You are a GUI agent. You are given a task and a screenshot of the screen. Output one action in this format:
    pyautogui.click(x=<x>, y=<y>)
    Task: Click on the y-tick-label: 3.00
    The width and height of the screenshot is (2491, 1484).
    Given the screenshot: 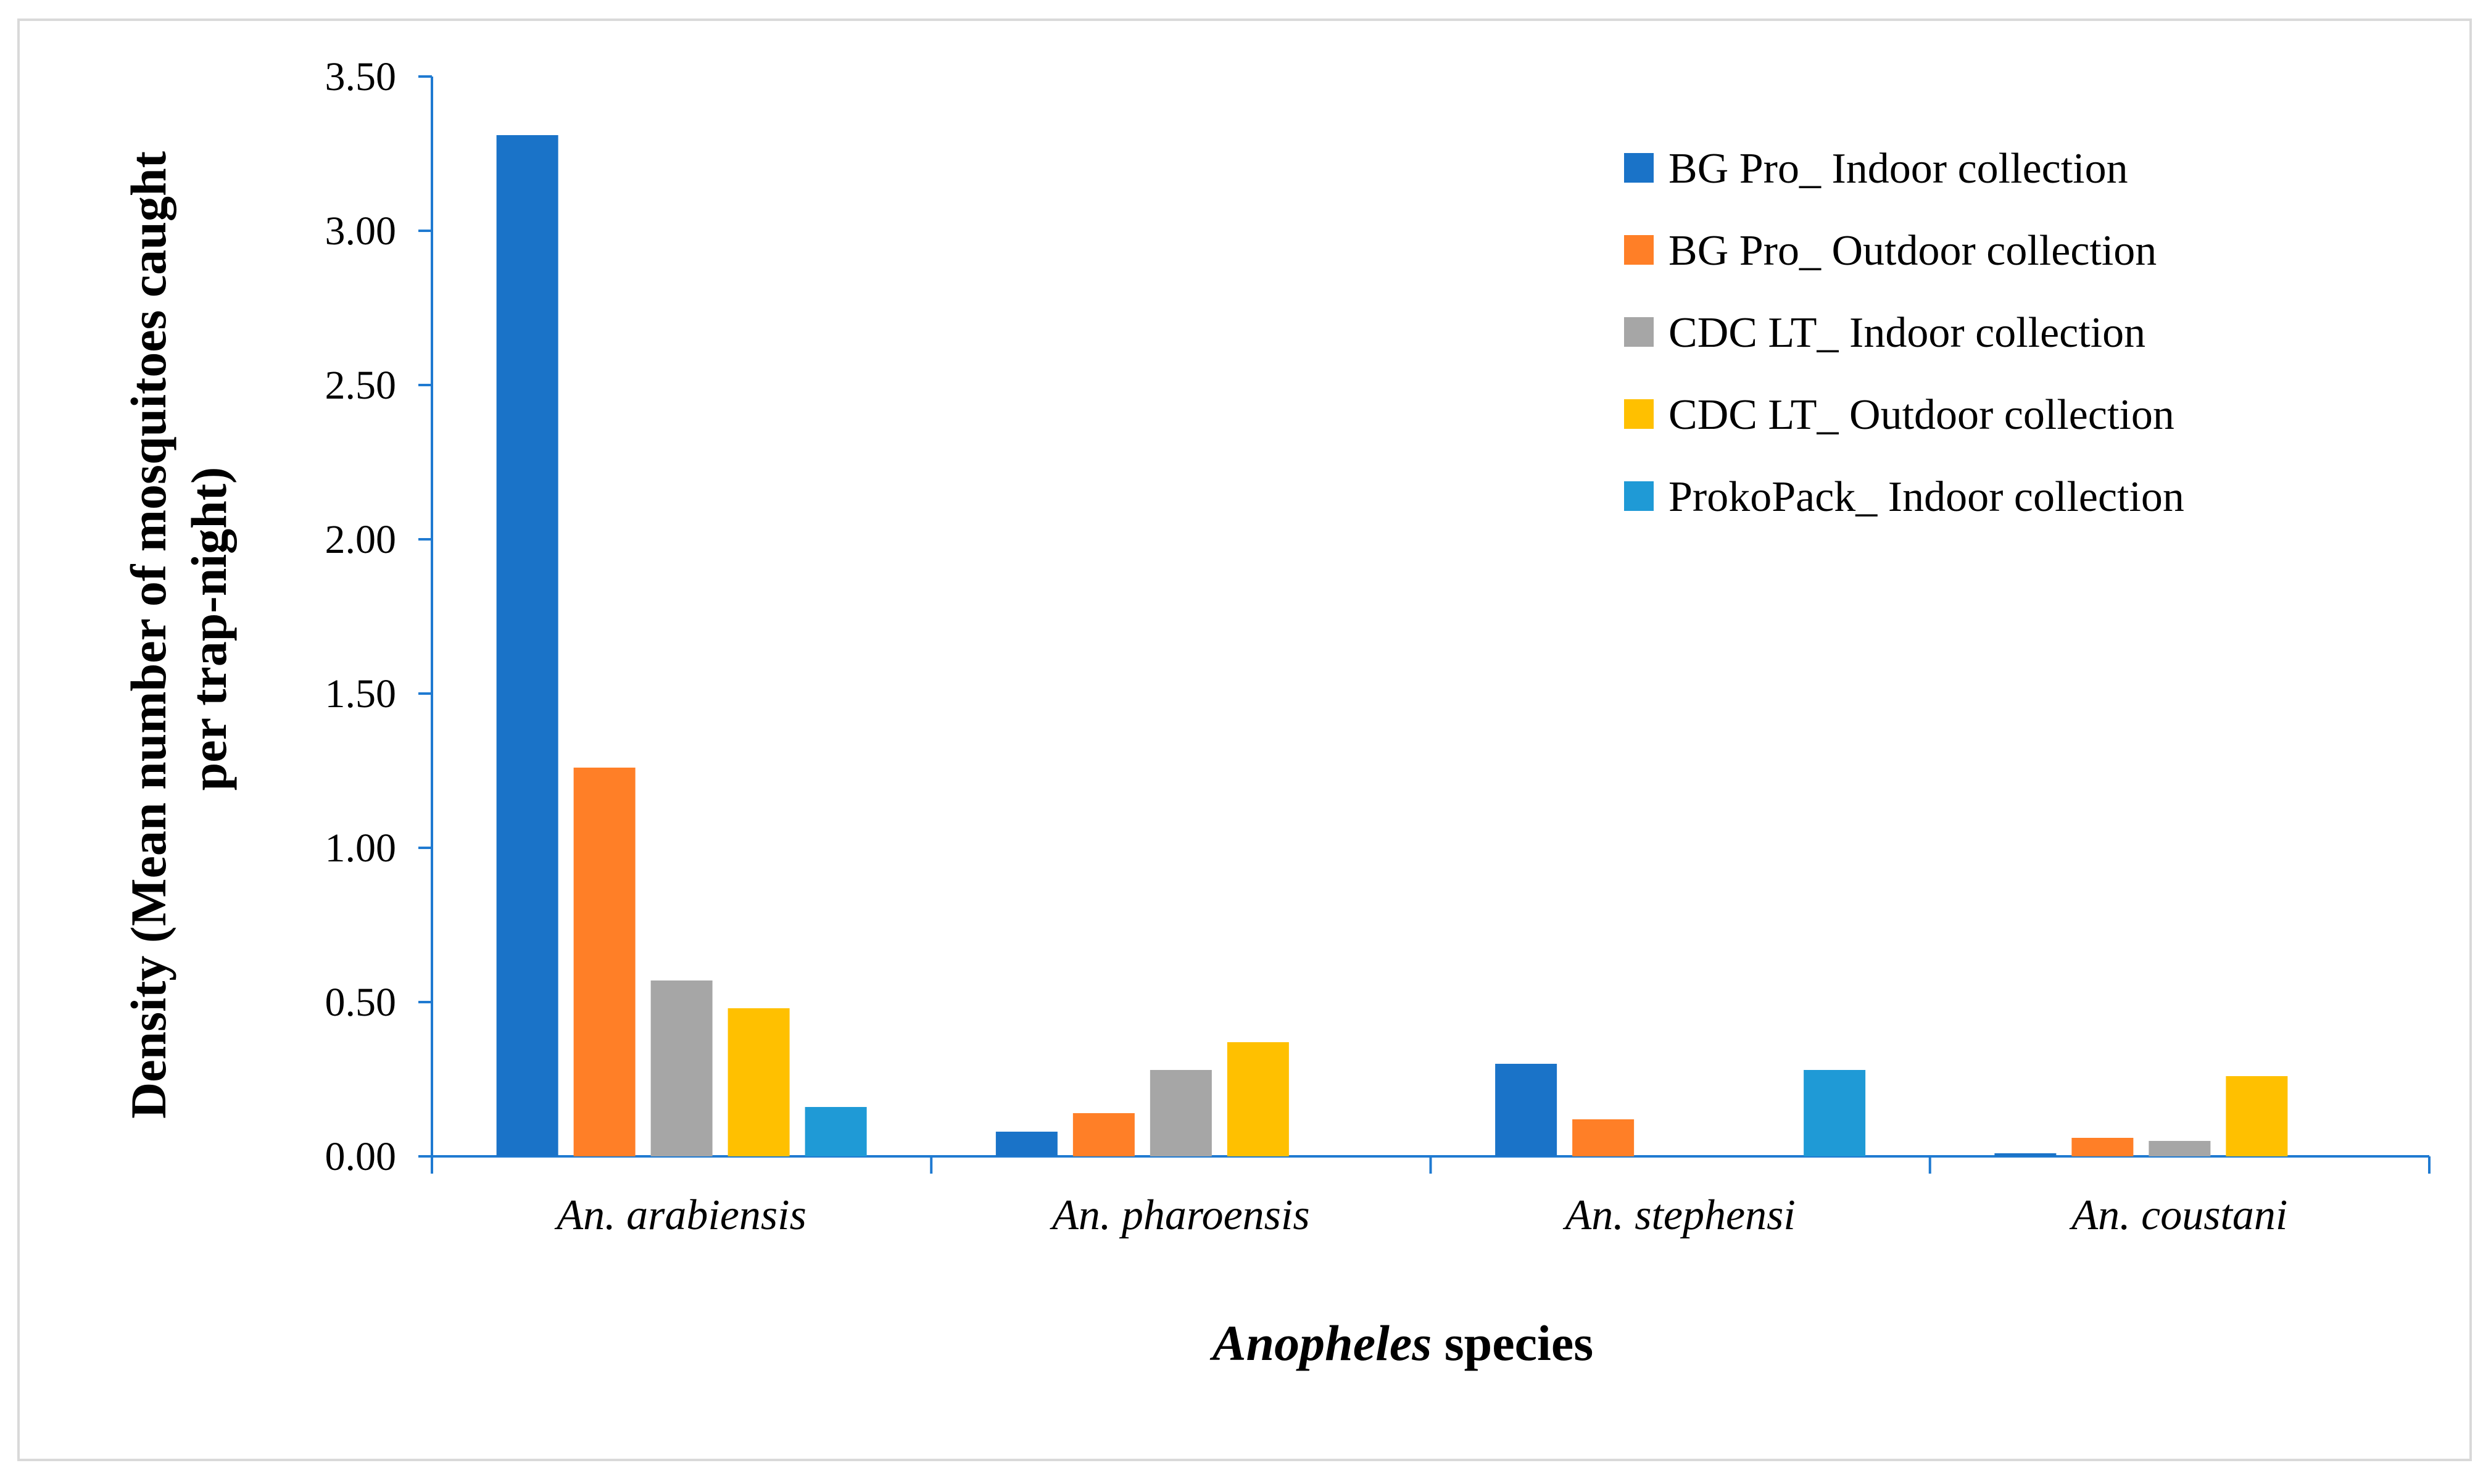 What is the action you would take?
    pyautogui.click(x=361, y=231)
    